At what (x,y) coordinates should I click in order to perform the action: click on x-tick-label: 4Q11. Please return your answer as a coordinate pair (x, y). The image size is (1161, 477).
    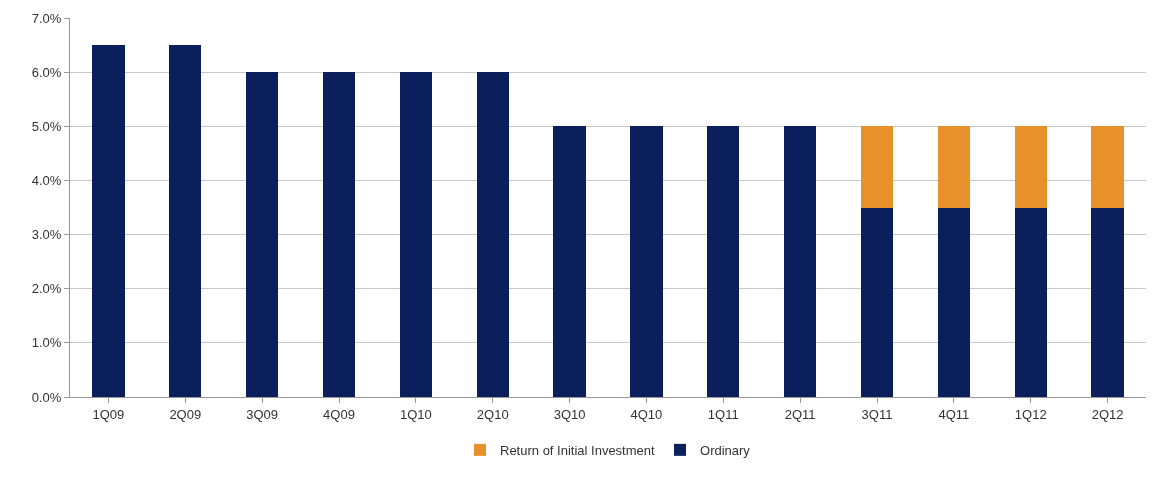
    Looking at the image, I should click on (954, 414).